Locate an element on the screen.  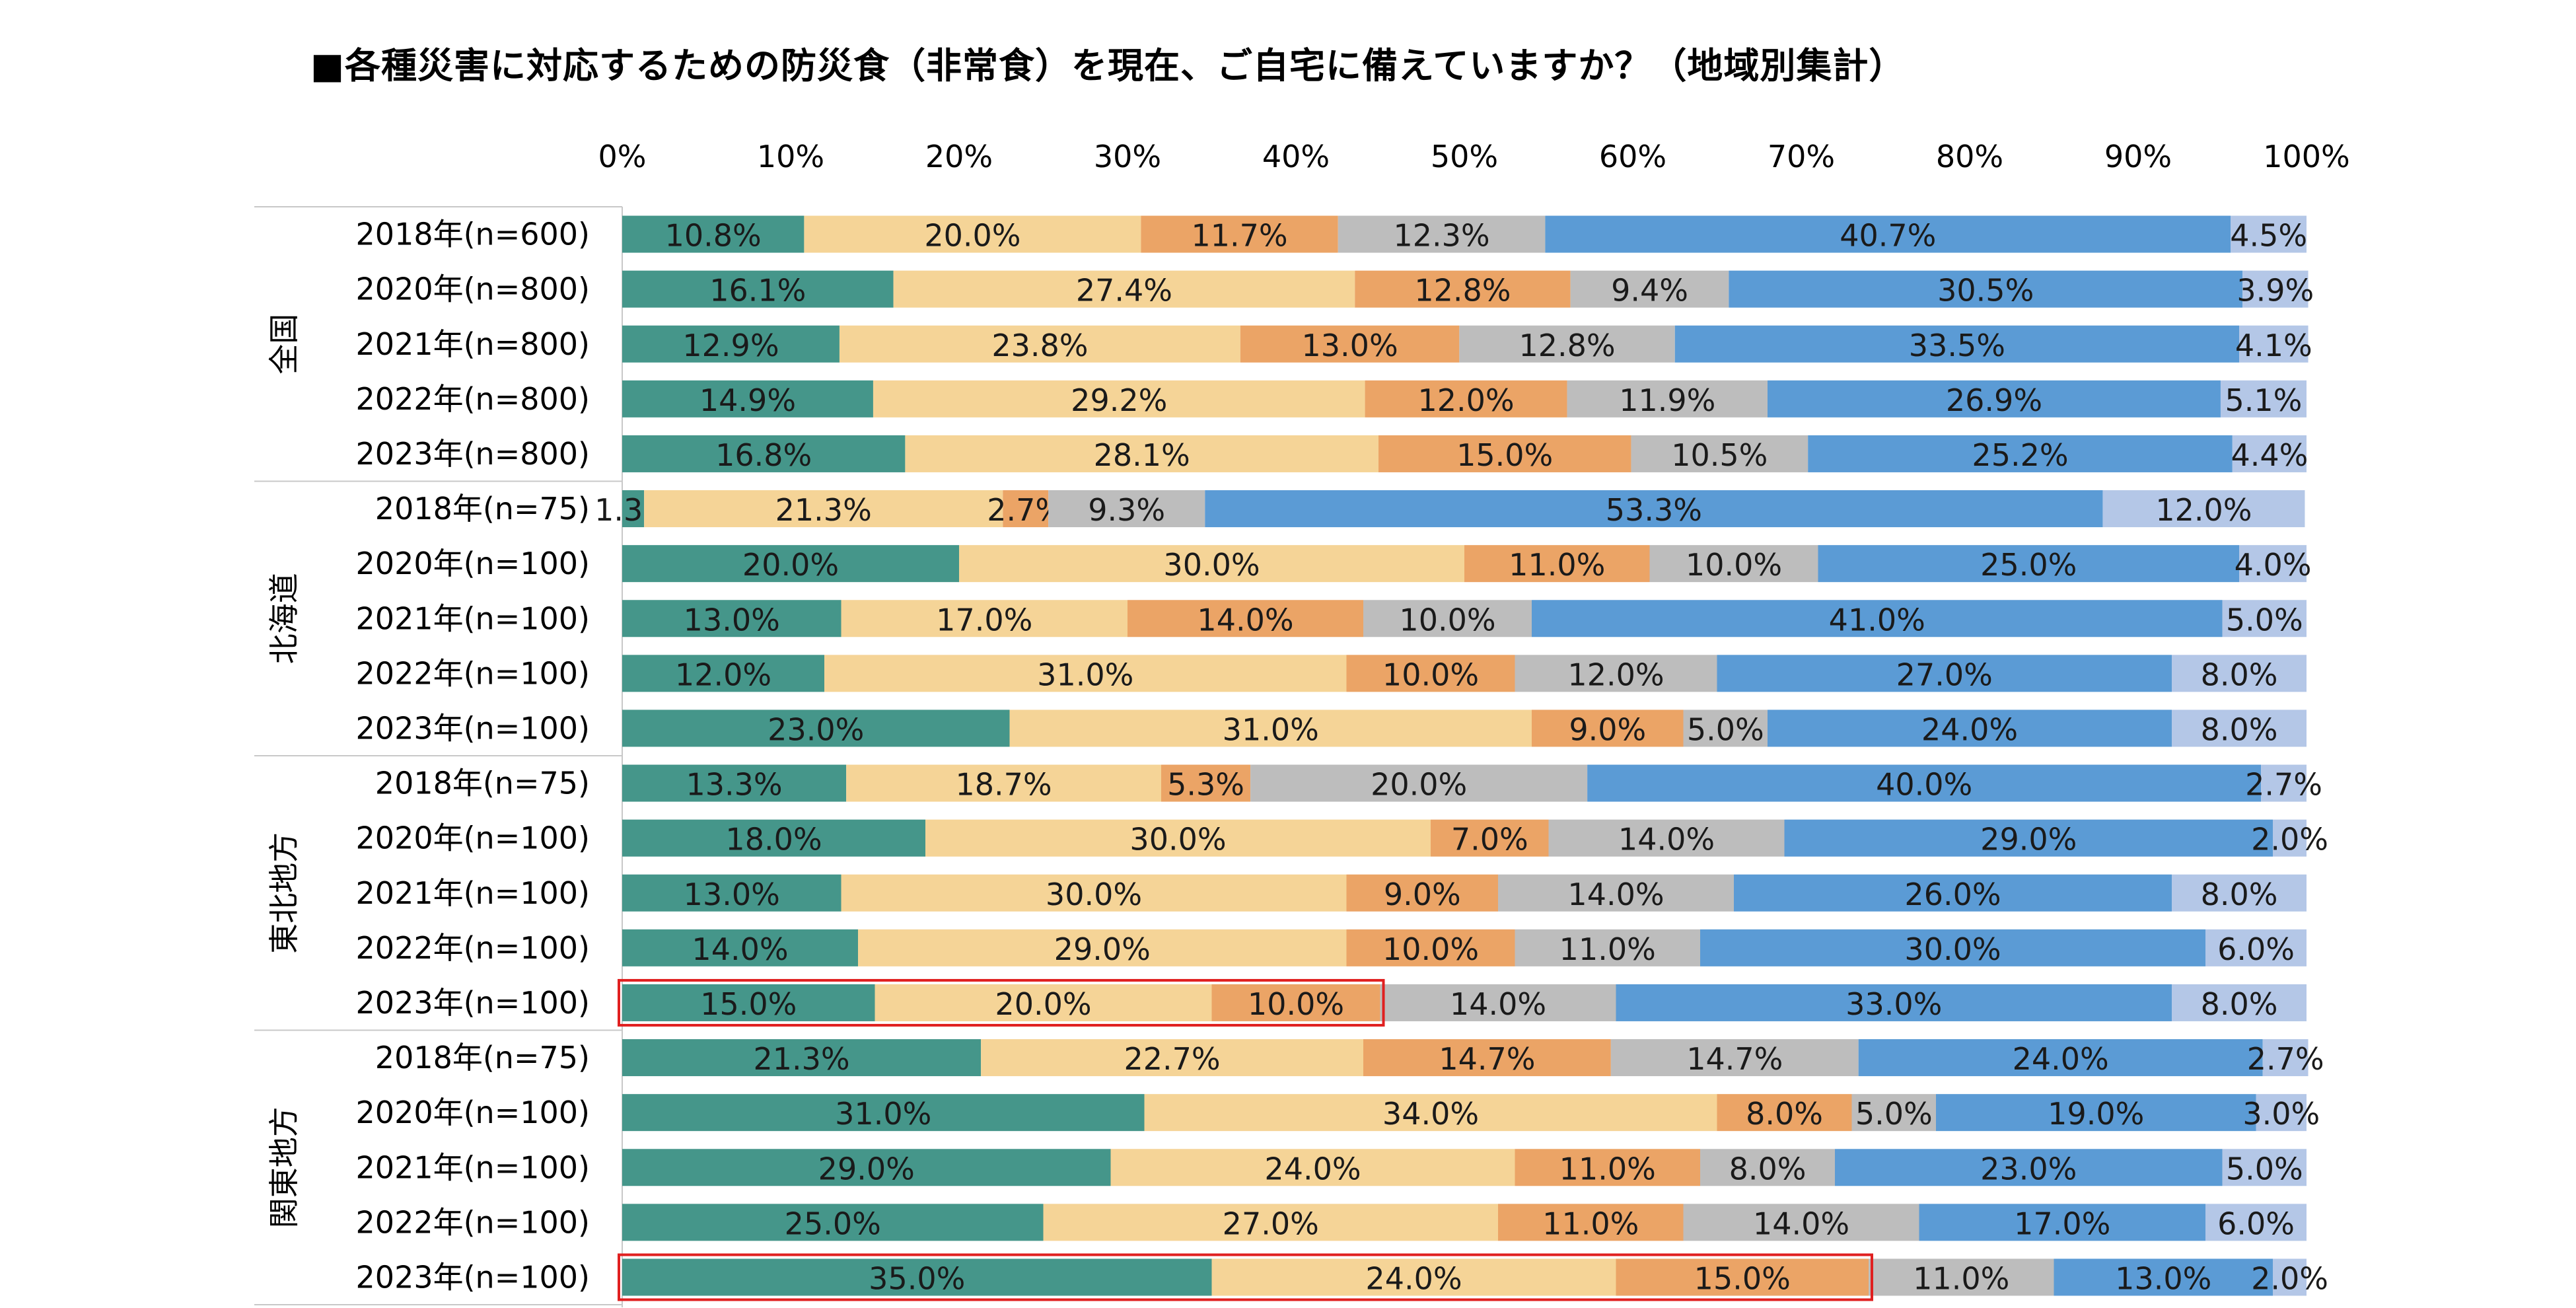
data-label: 29.0% is located at coordinates (867, 1168).